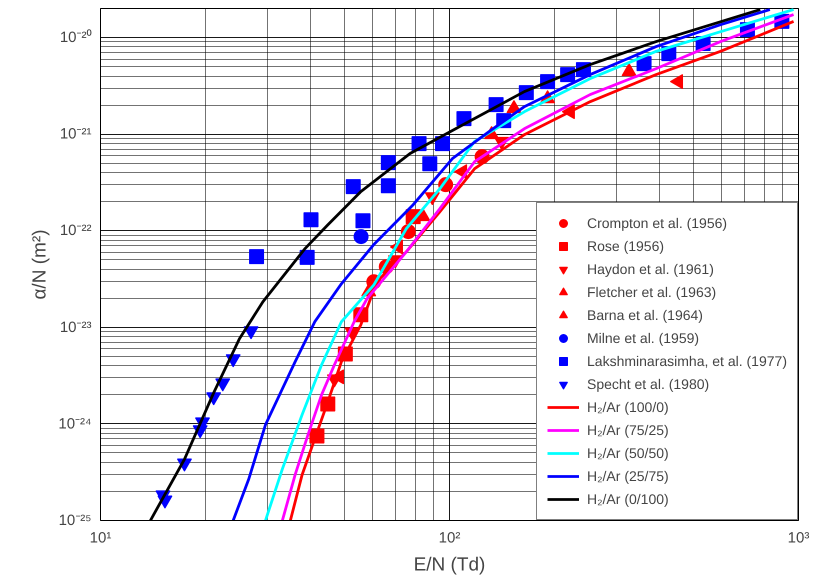 The image size is (814, 584). I want to click on legend-label: H₂/Ar (75/25), so click(628, 430).